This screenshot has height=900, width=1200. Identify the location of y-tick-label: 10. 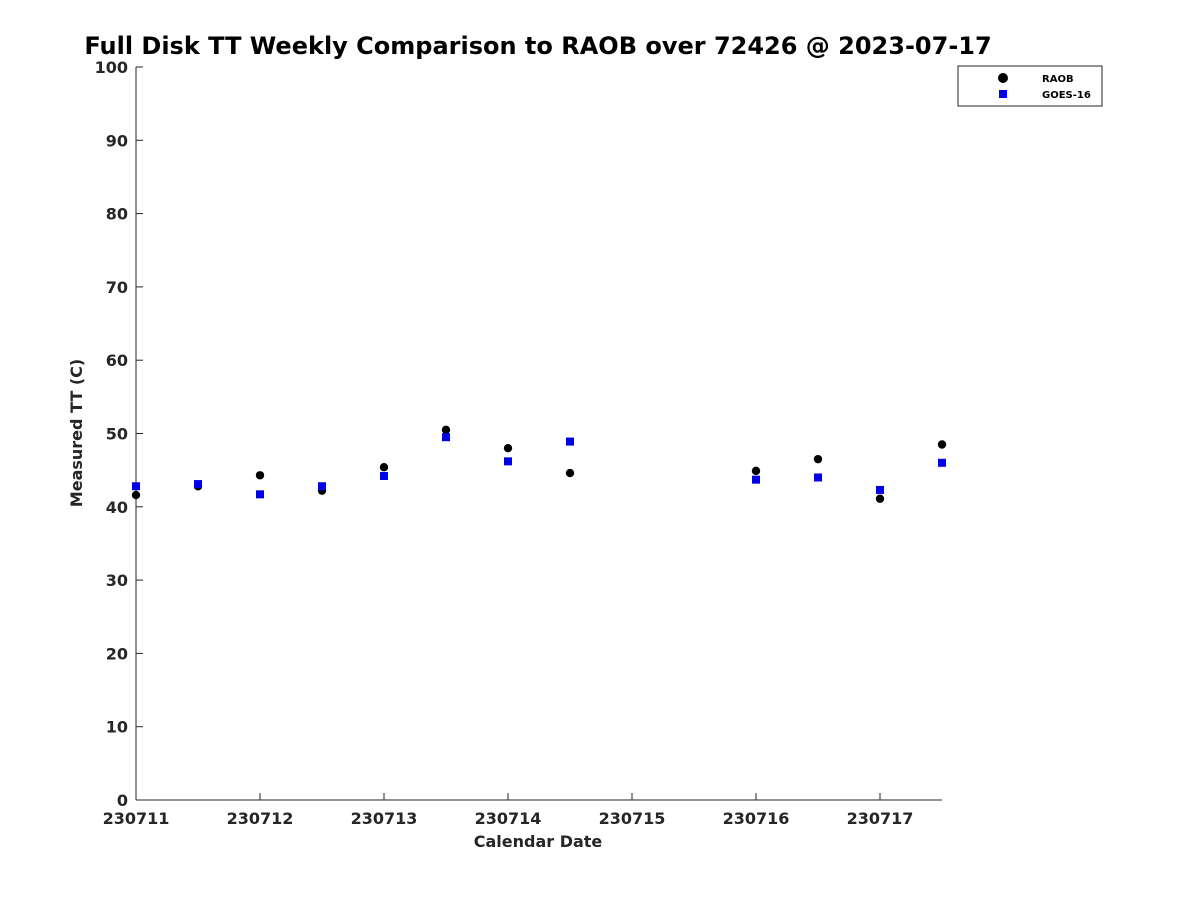
(117, 727).